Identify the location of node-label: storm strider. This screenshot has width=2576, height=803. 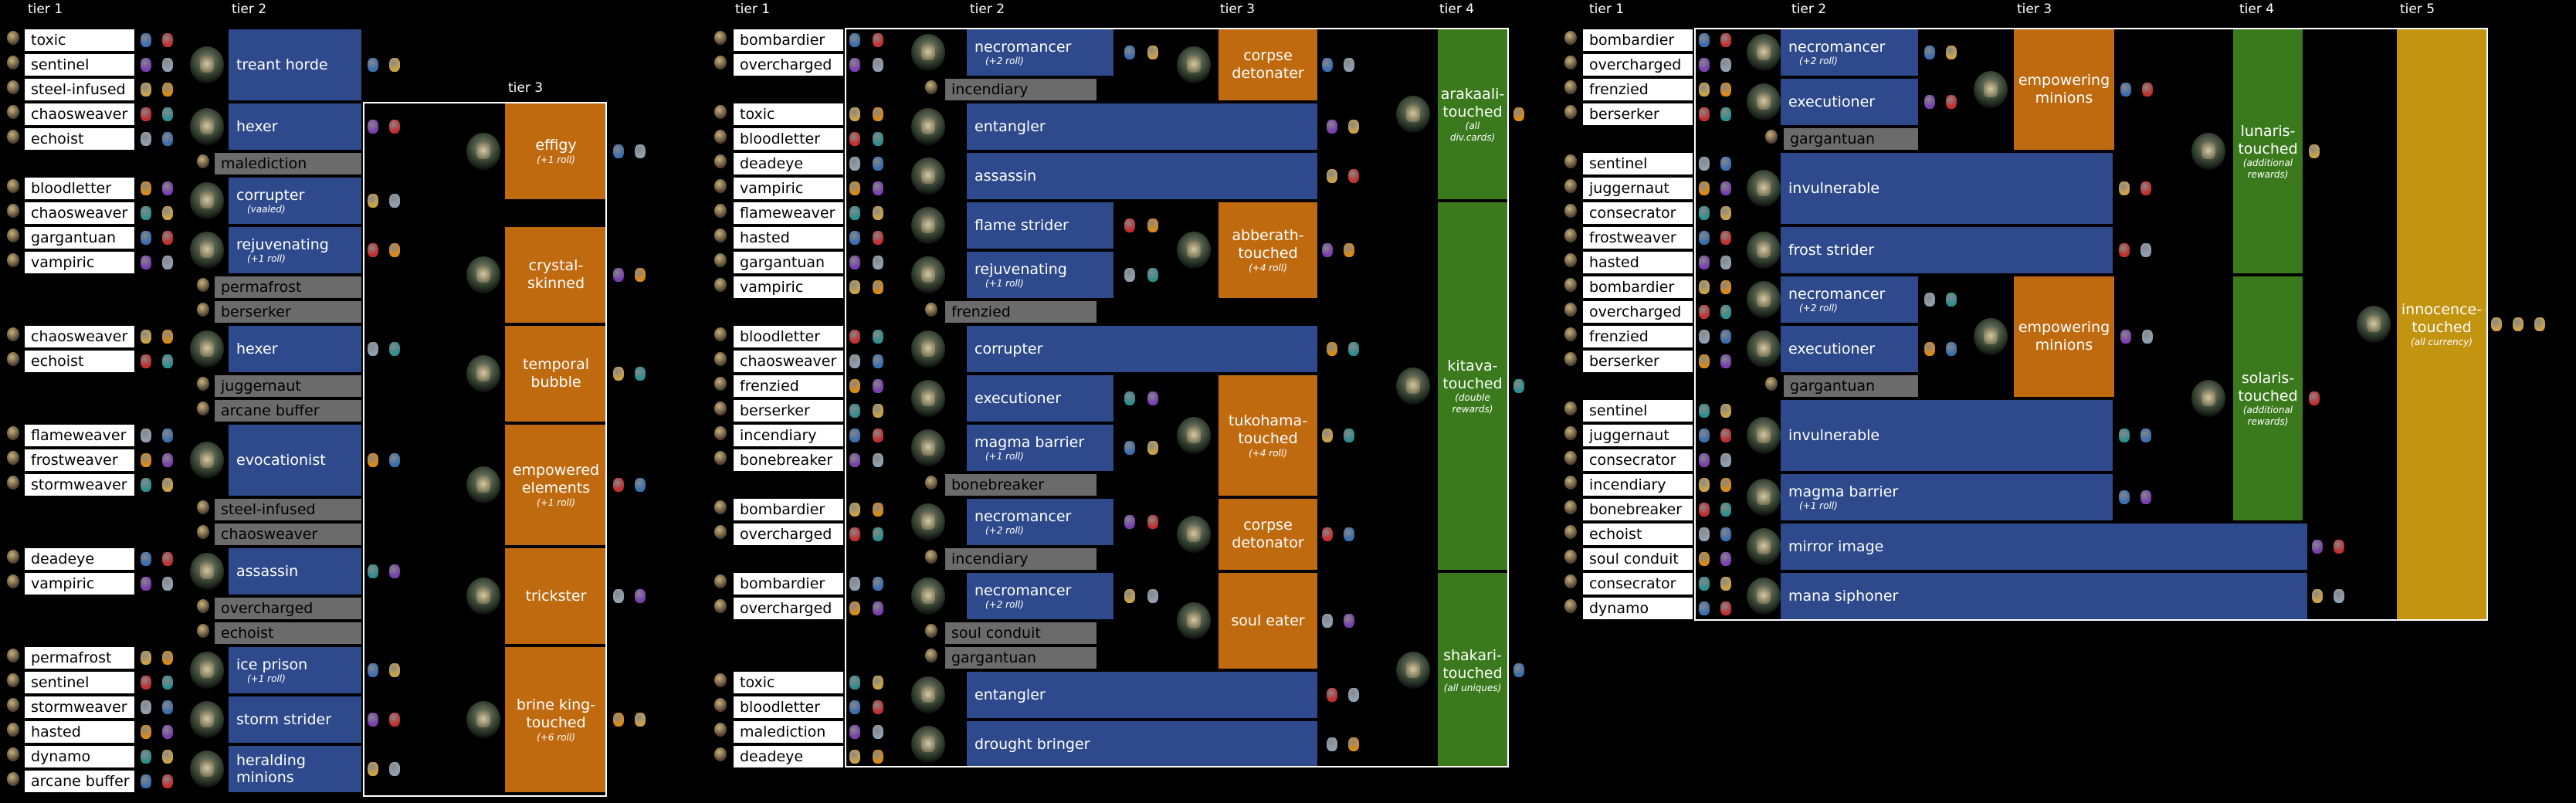
(283, 720).